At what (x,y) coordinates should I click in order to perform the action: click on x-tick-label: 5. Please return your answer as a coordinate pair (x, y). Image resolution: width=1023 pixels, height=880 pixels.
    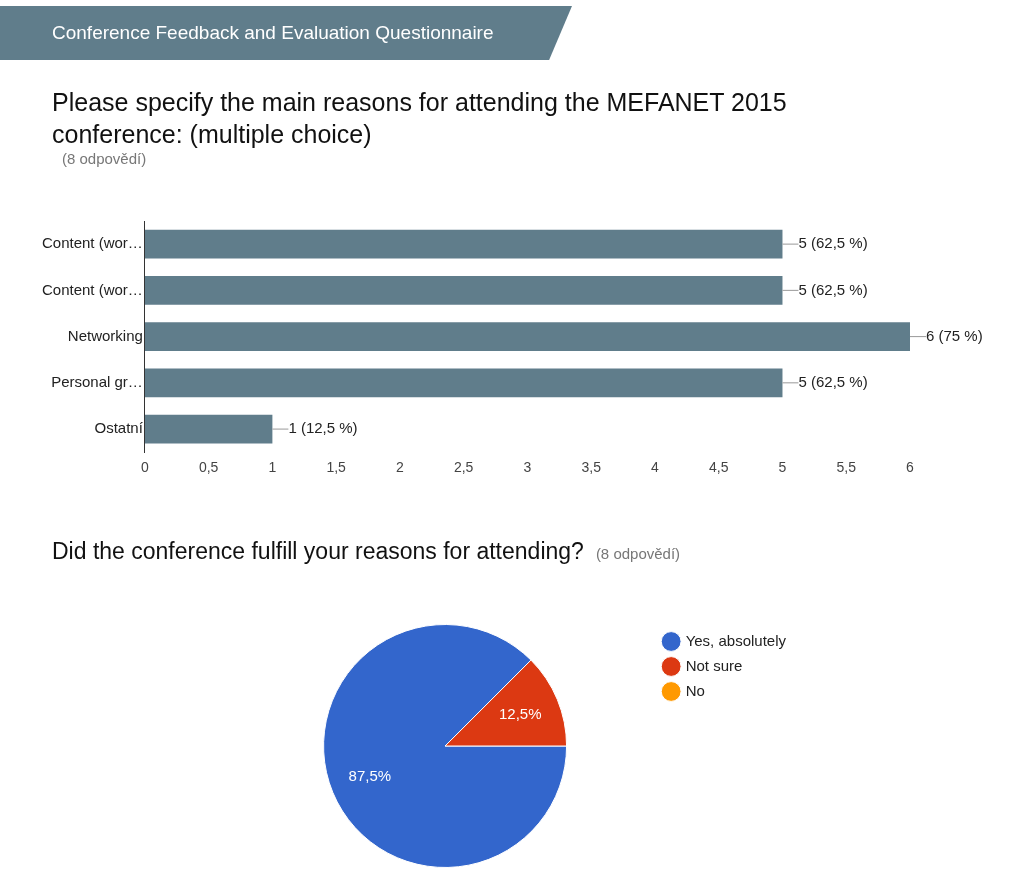
    Looking at the image, I should click on (782, 467).